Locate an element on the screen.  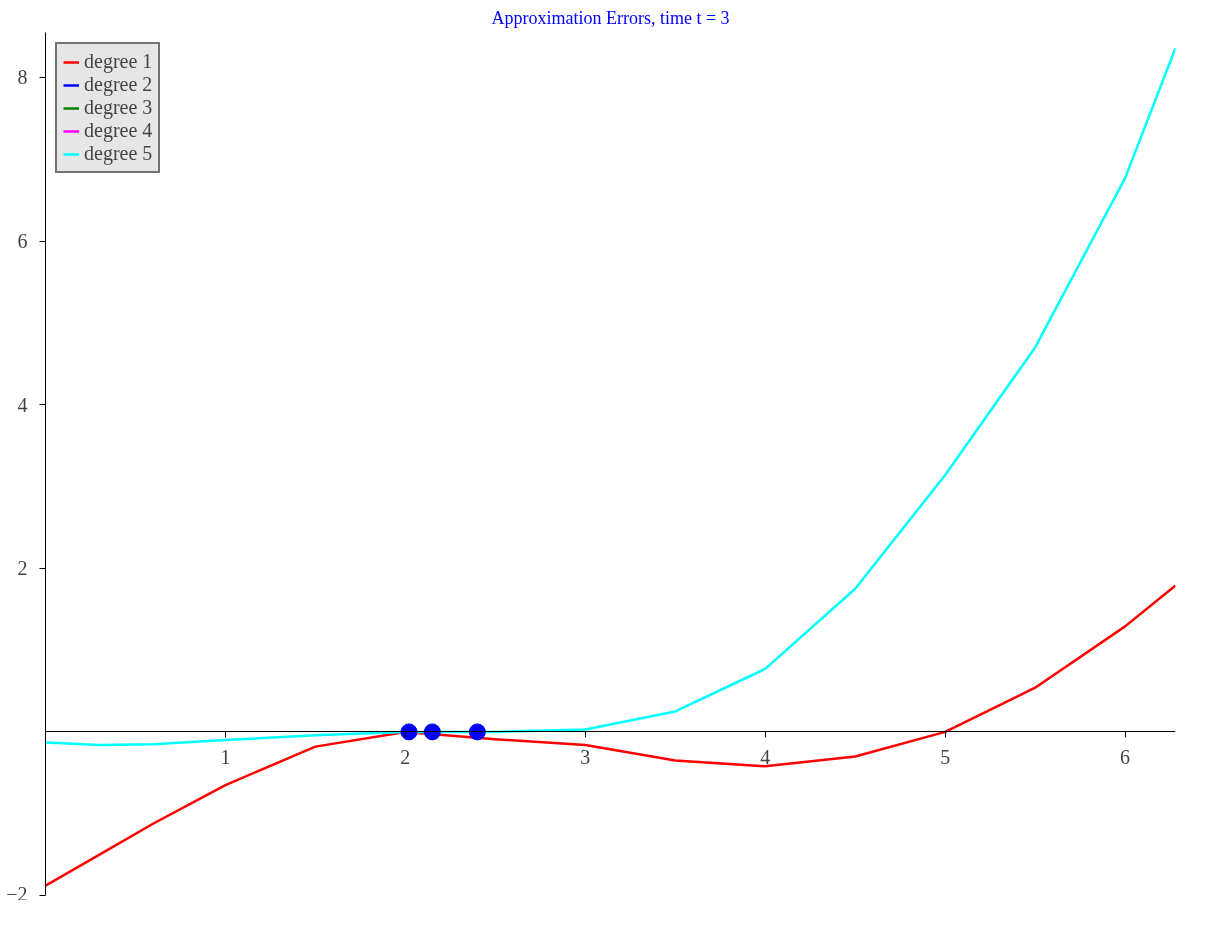
y-tick-label: 4 is located at coordinates (22, 404).